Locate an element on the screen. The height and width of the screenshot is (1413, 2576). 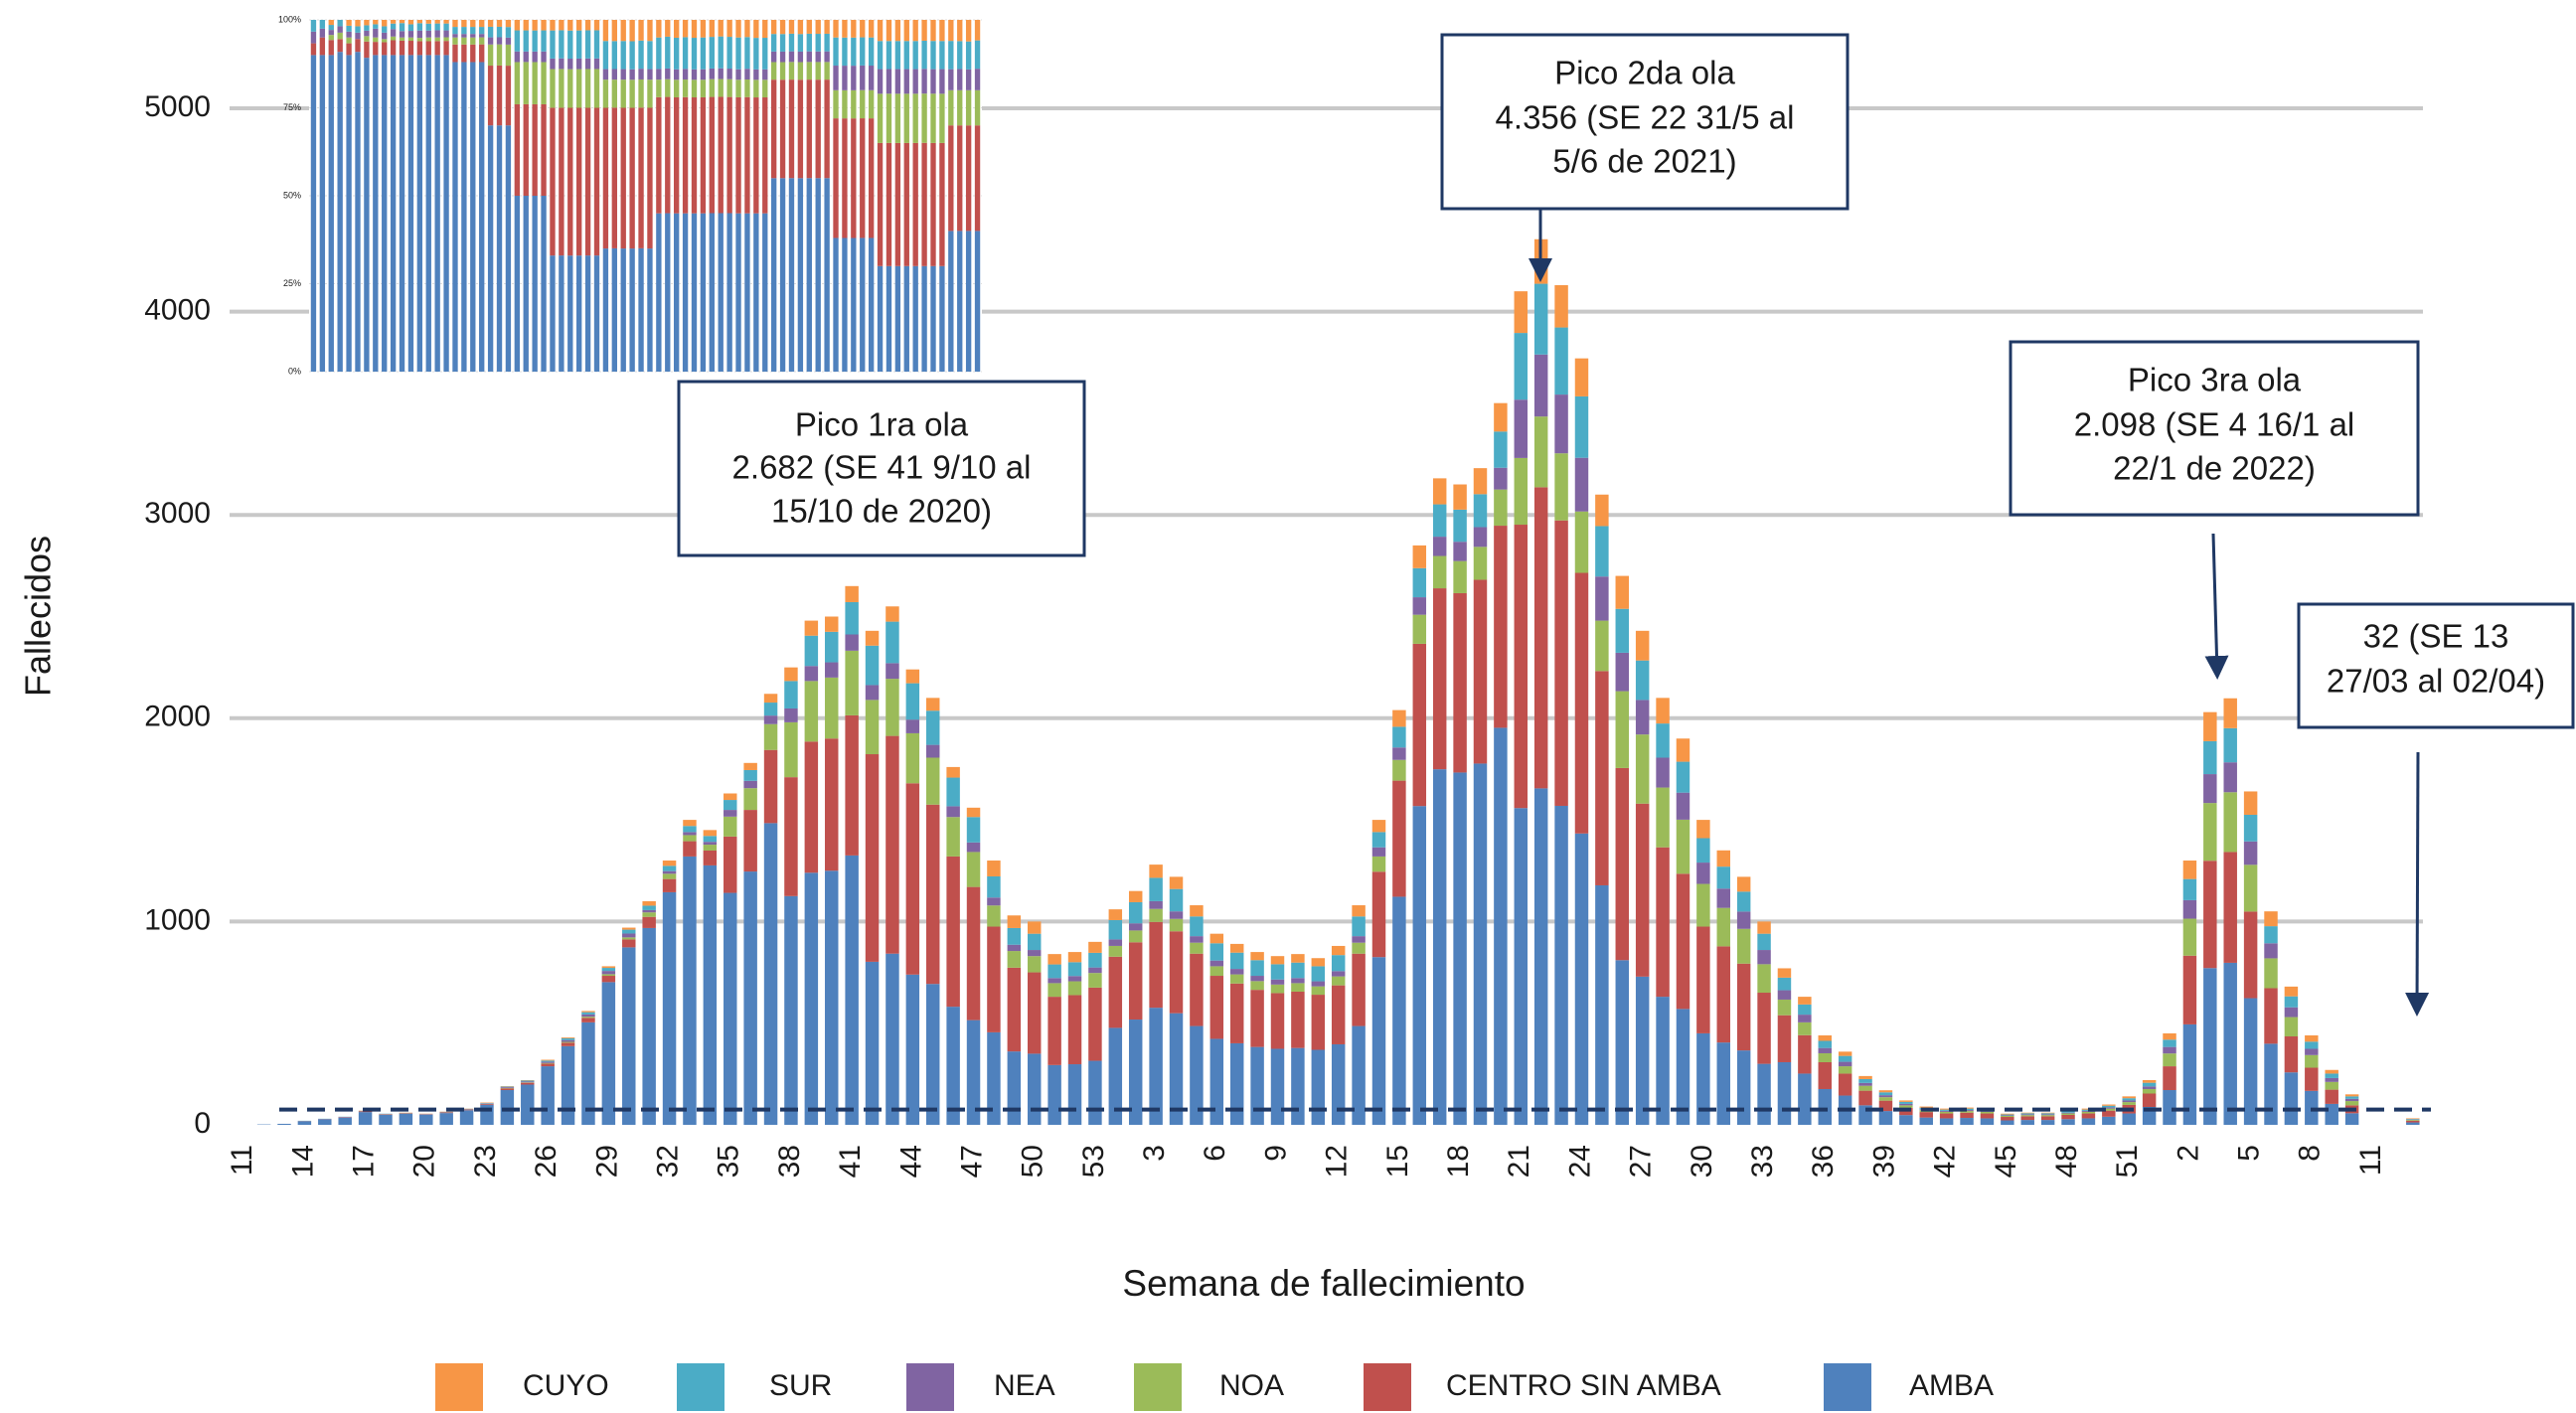
x-tick-label: 11 is located at coordinates (2370, 1160).